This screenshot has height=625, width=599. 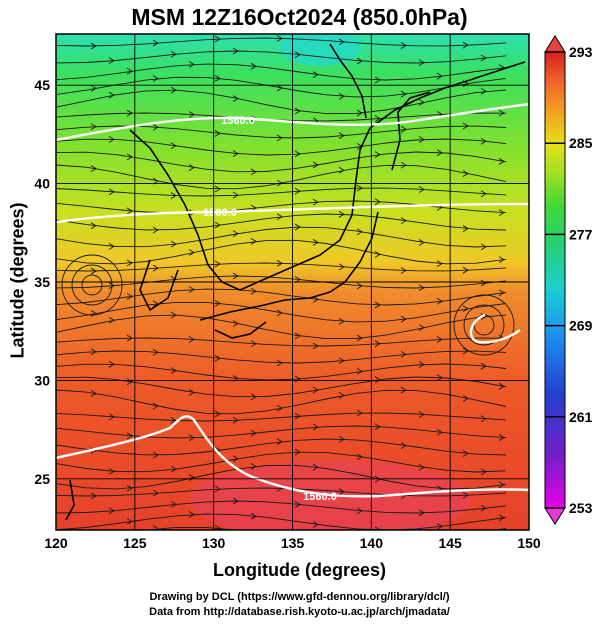 What do you see at coordinates (372, 543) in the screenshot?
I see `lon-tick-label: 140` at bounding box center [372, 543].